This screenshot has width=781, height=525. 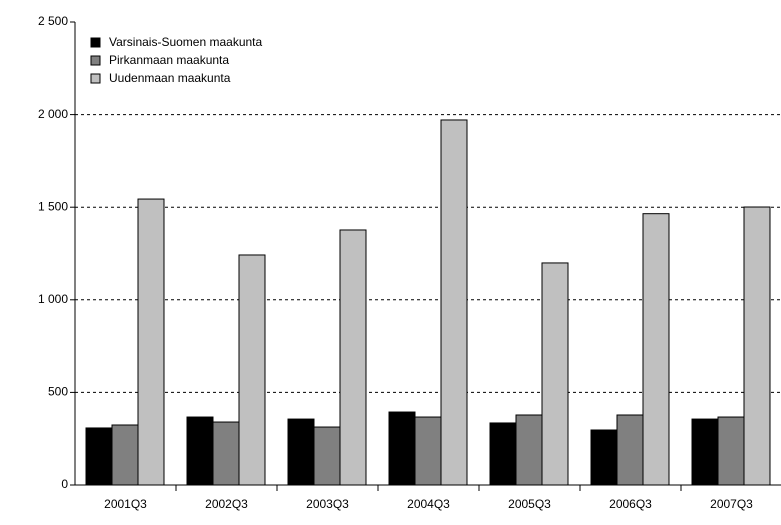 I want to click on y-tick-label: 2 000, so click(x=53, y=114).